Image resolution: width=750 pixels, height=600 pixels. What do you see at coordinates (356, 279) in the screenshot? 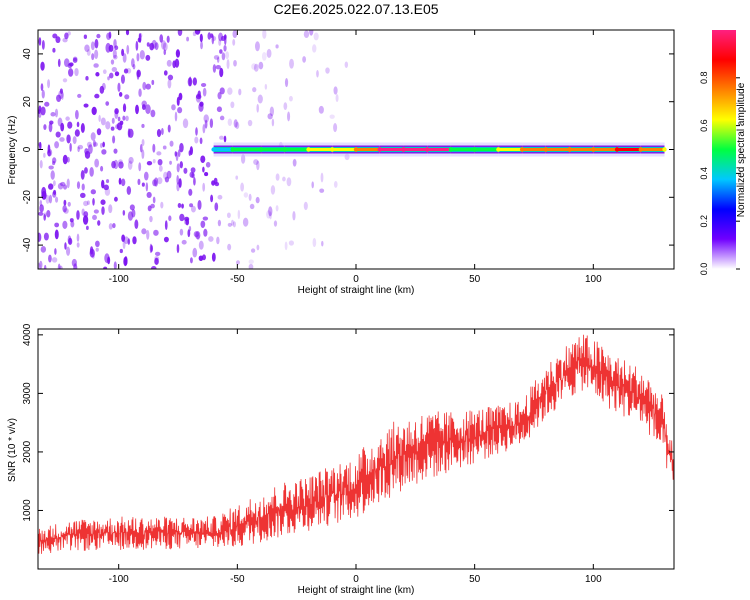
I see `x-tick-label: 0` at bounding box center [356, 279].